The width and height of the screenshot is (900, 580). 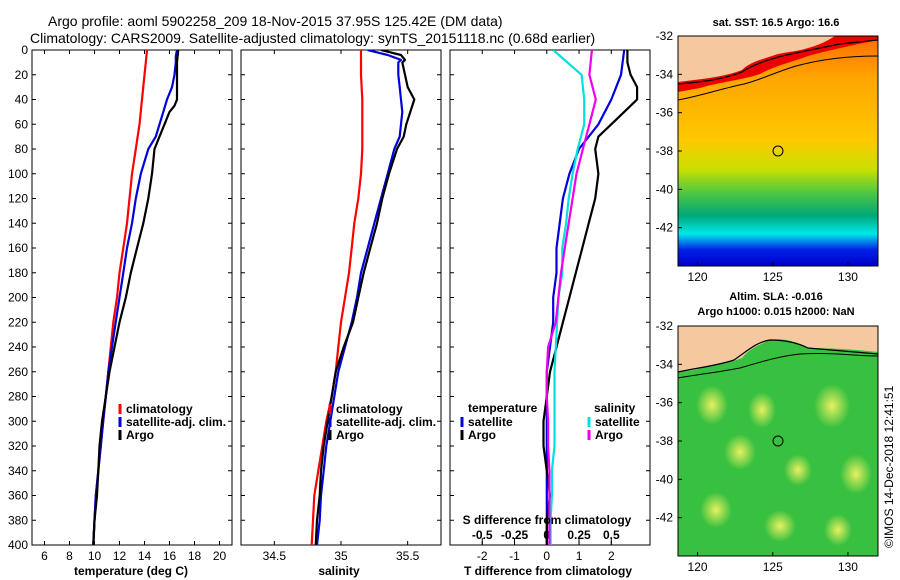 What do you see at coordinates (131, 571) in the screenshot?
I see `temperature-xlabel: temperature (deg C)` at bounding box center [131, 571].